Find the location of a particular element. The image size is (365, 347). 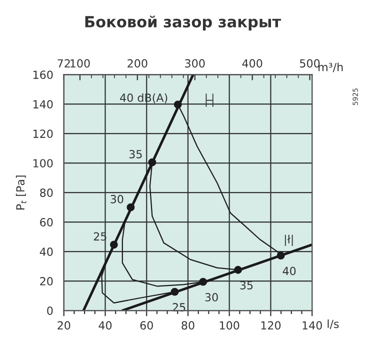

x-tick-label: 40 is located at coordinates (105, 325).